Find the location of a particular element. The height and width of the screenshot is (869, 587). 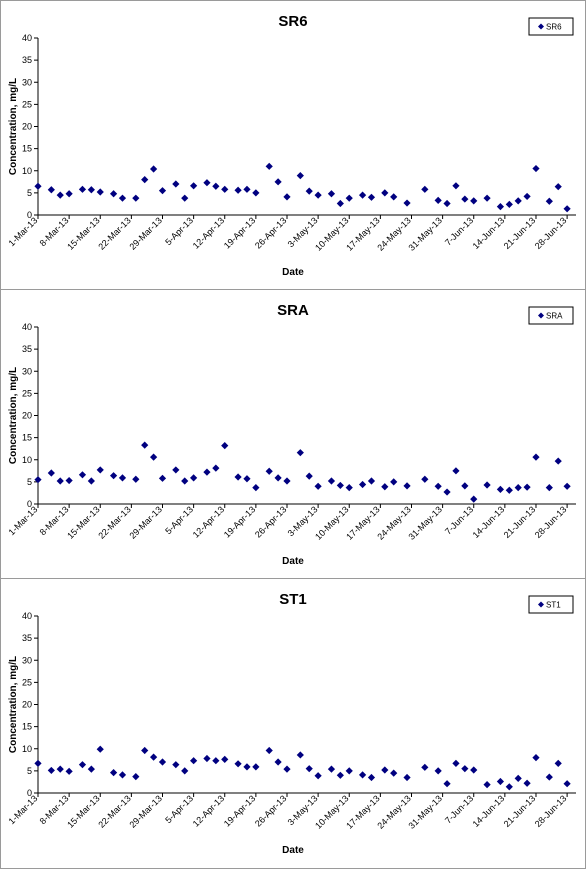

x-tick-label: 26-Apr-13 is located at coordinates (270, 810).